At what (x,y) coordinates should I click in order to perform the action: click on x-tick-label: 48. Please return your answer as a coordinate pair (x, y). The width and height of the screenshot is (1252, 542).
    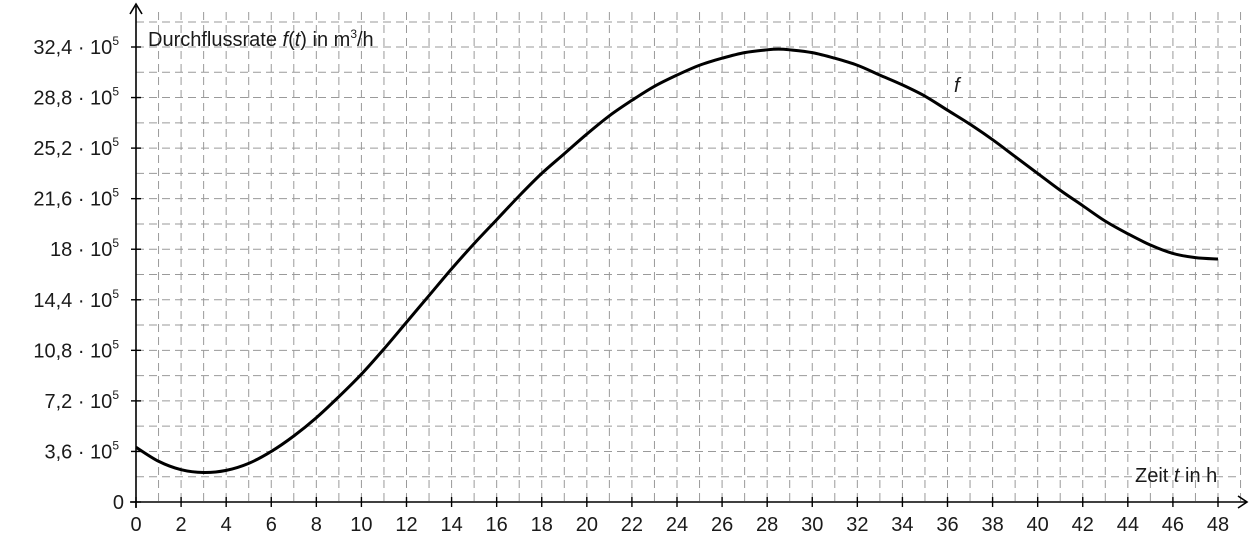
    Looking at the image, I should click on (1218, 525).